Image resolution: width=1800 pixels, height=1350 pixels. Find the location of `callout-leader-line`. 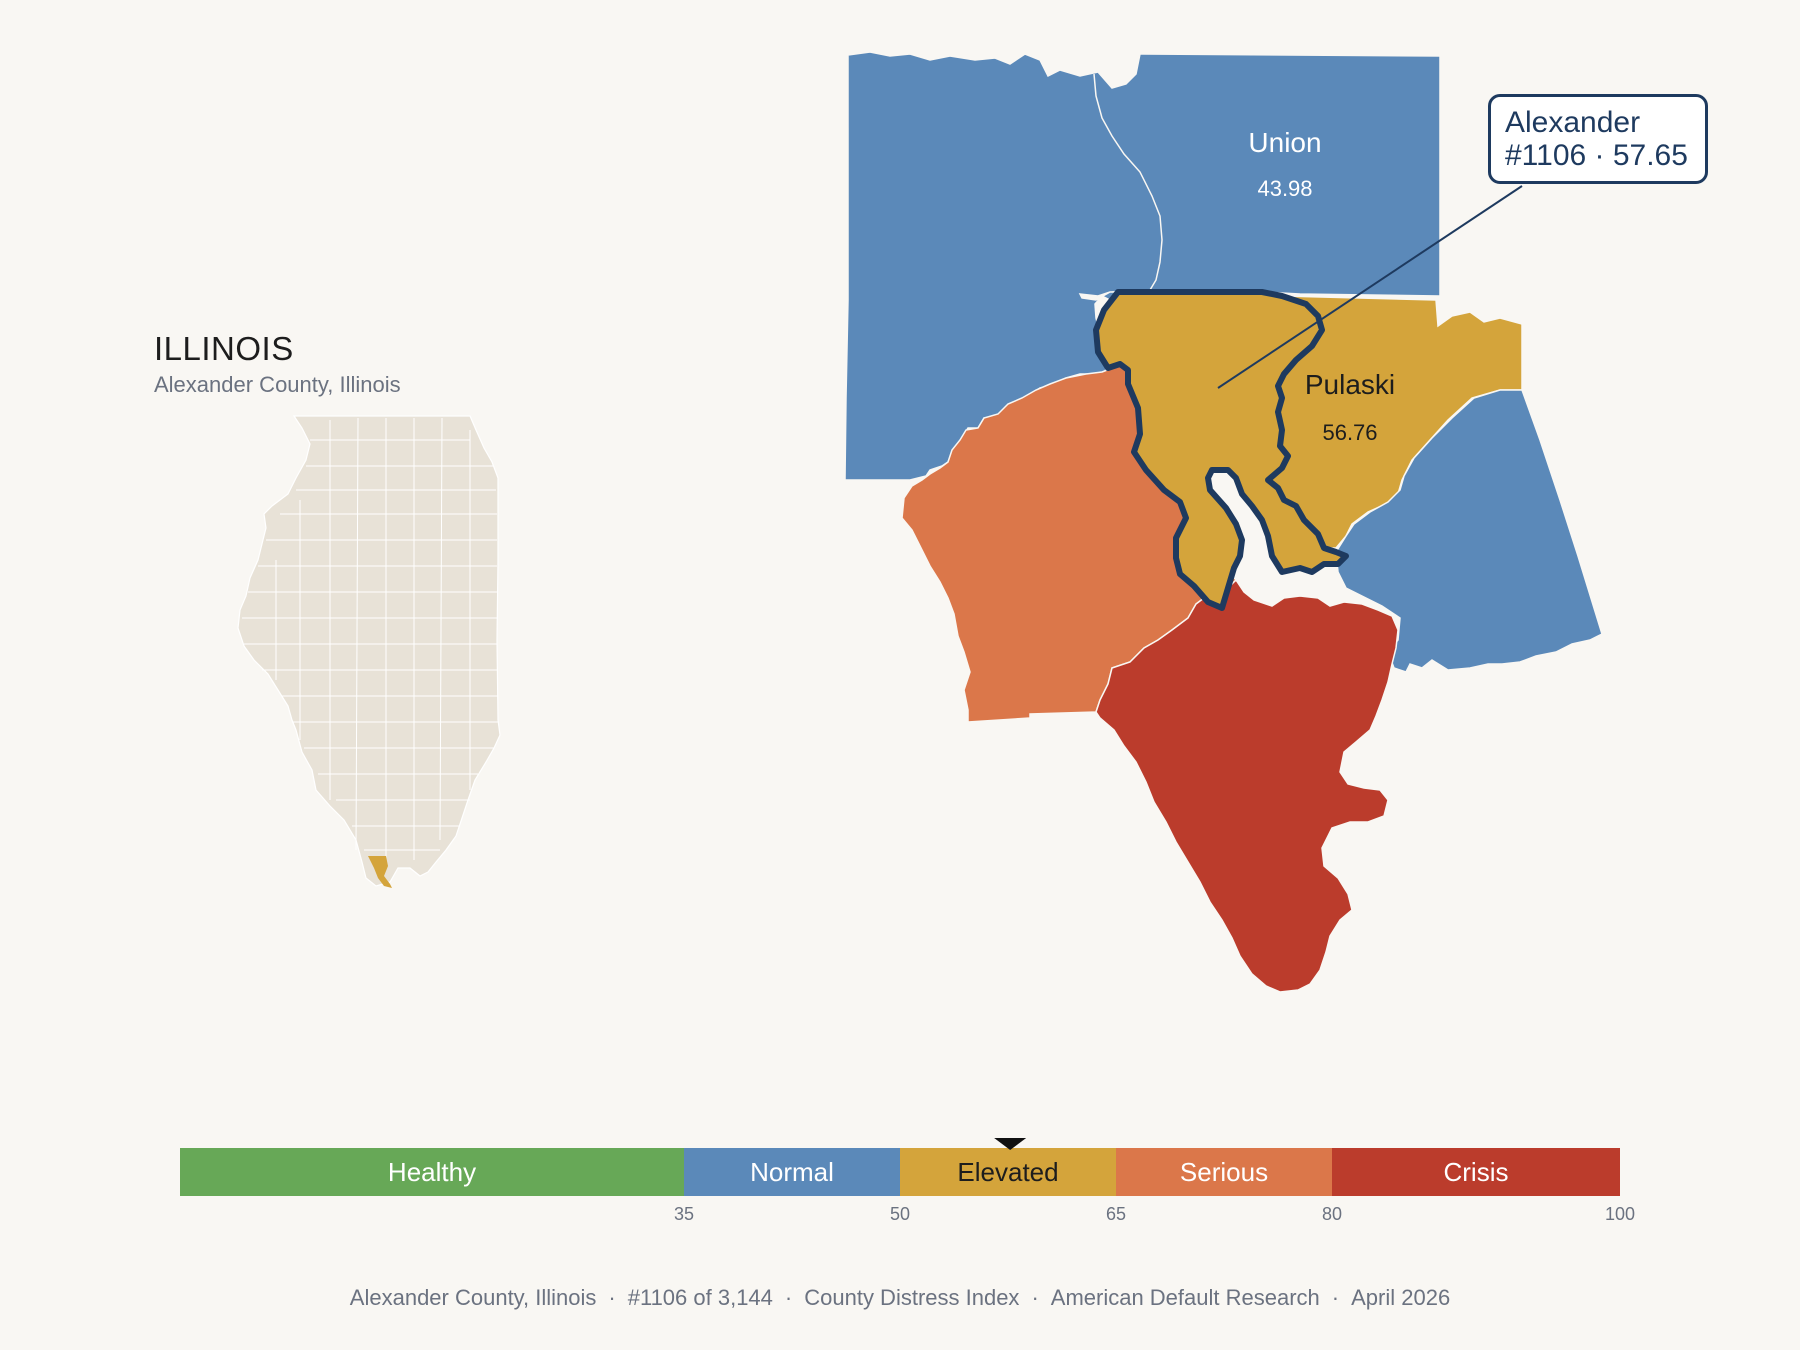

callout-leader-line is located at coordinates (1370, 287).